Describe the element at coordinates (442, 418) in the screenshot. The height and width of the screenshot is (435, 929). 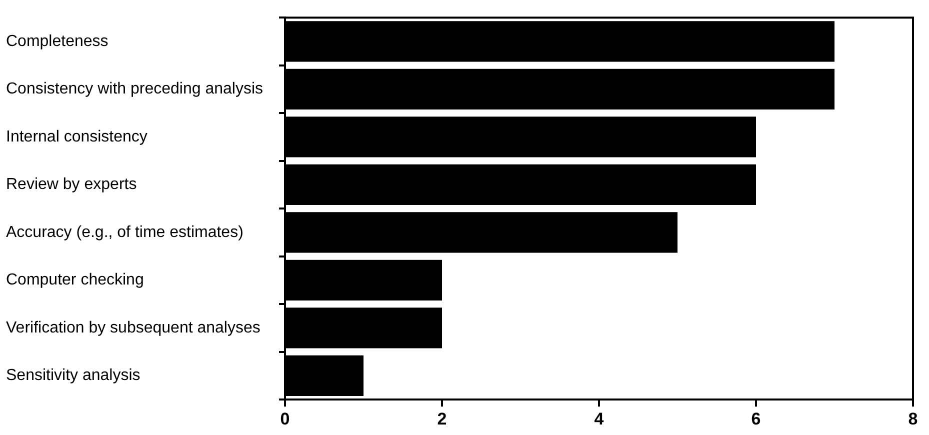
I see `x-tick-label: 2` at that location.